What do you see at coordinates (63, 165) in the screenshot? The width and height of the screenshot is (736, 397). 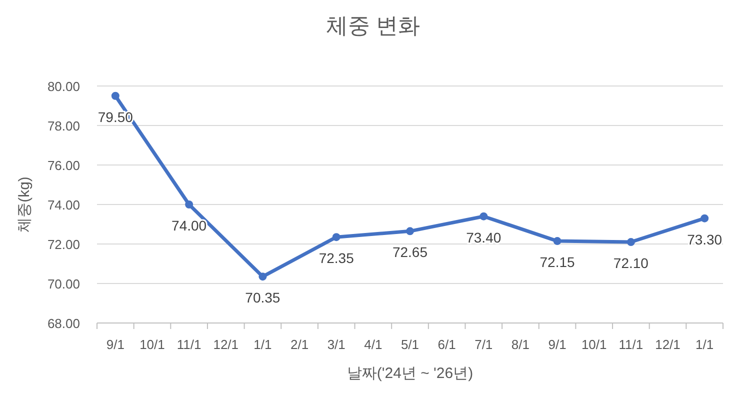 I see `y-tick-label: 76.00` at bounding box center [63, 165].